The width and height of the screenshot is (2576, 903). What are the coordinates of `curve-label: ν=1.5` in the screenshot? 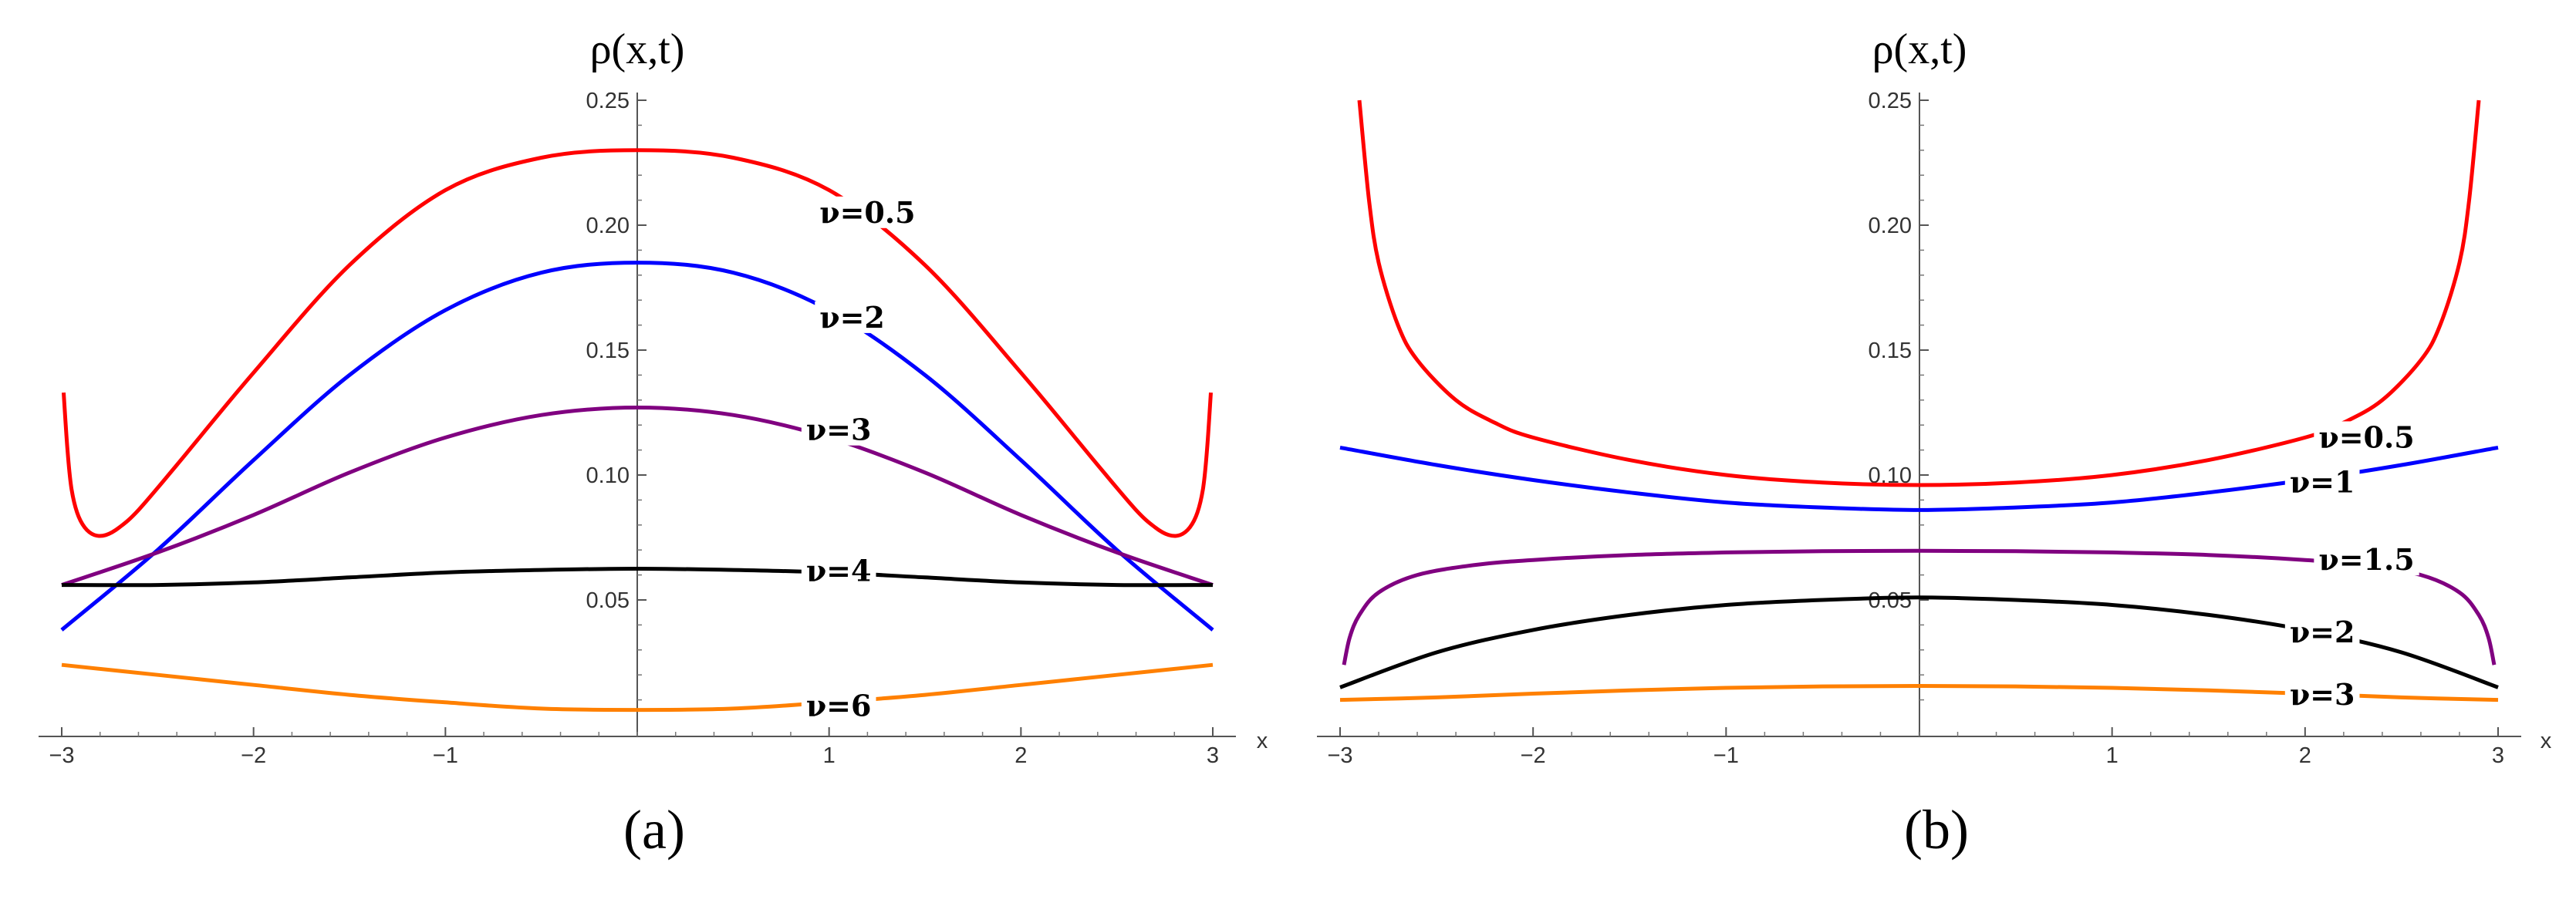 It's located at (2366, 559).